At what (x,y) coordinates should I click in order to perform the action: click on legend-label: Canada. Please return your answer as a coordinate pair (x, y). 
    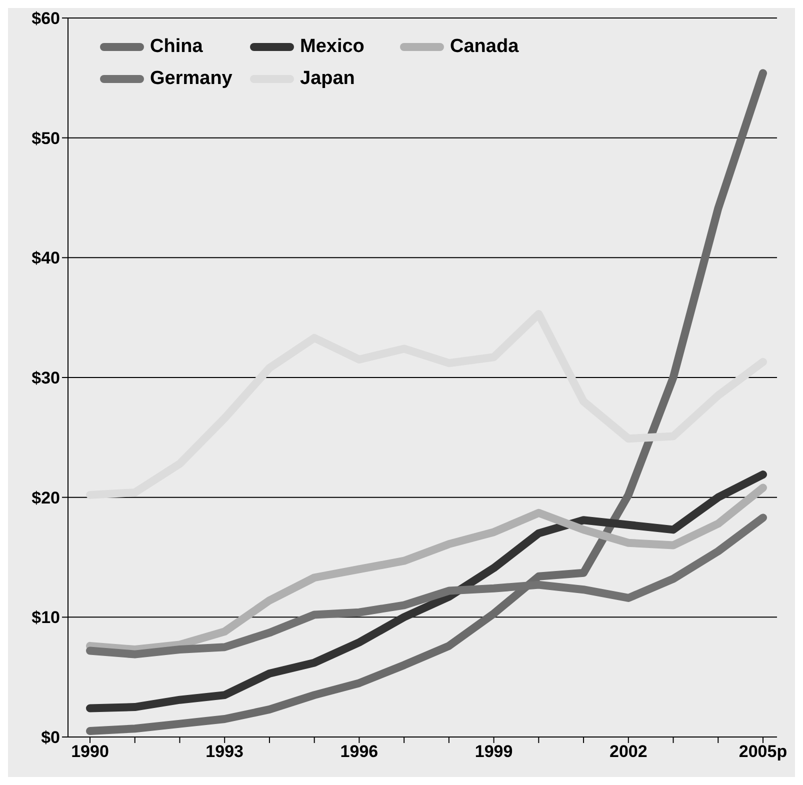
    Looking at the image, I should click on (484, 47).